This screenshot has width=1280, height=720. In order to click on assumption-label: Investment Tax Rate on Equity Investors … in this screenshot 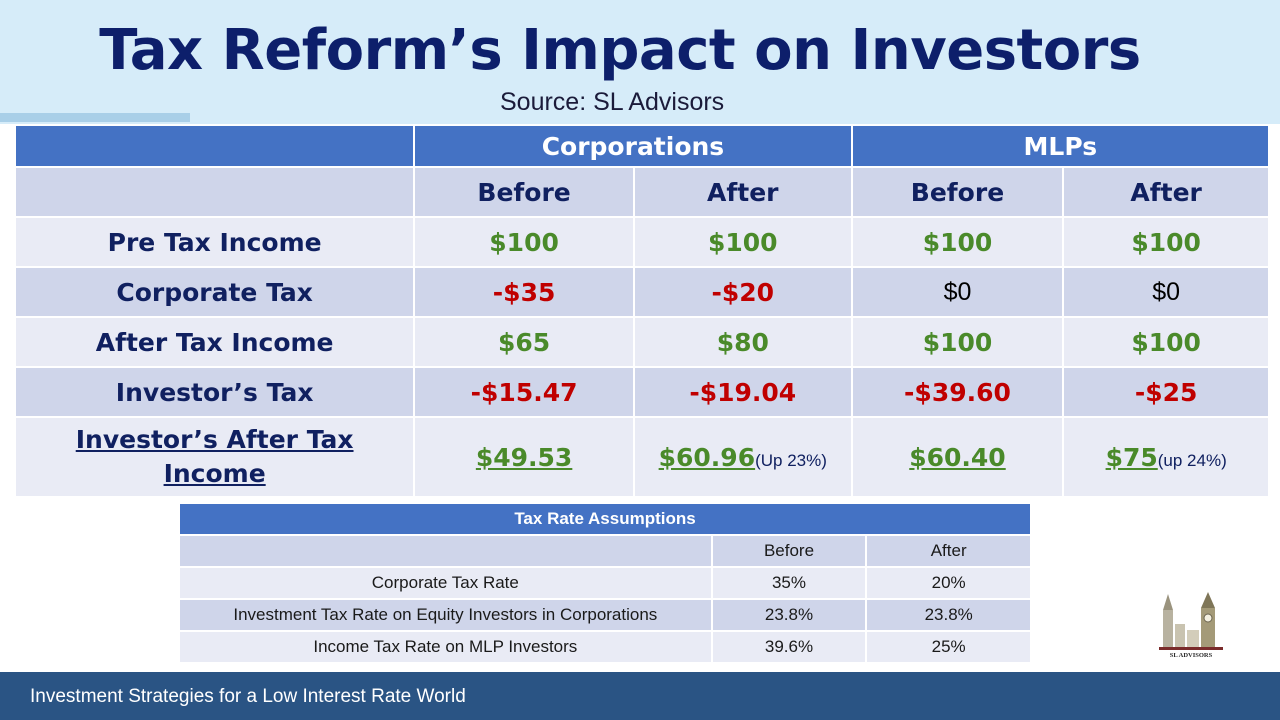, I will do `click(445, 615)`.